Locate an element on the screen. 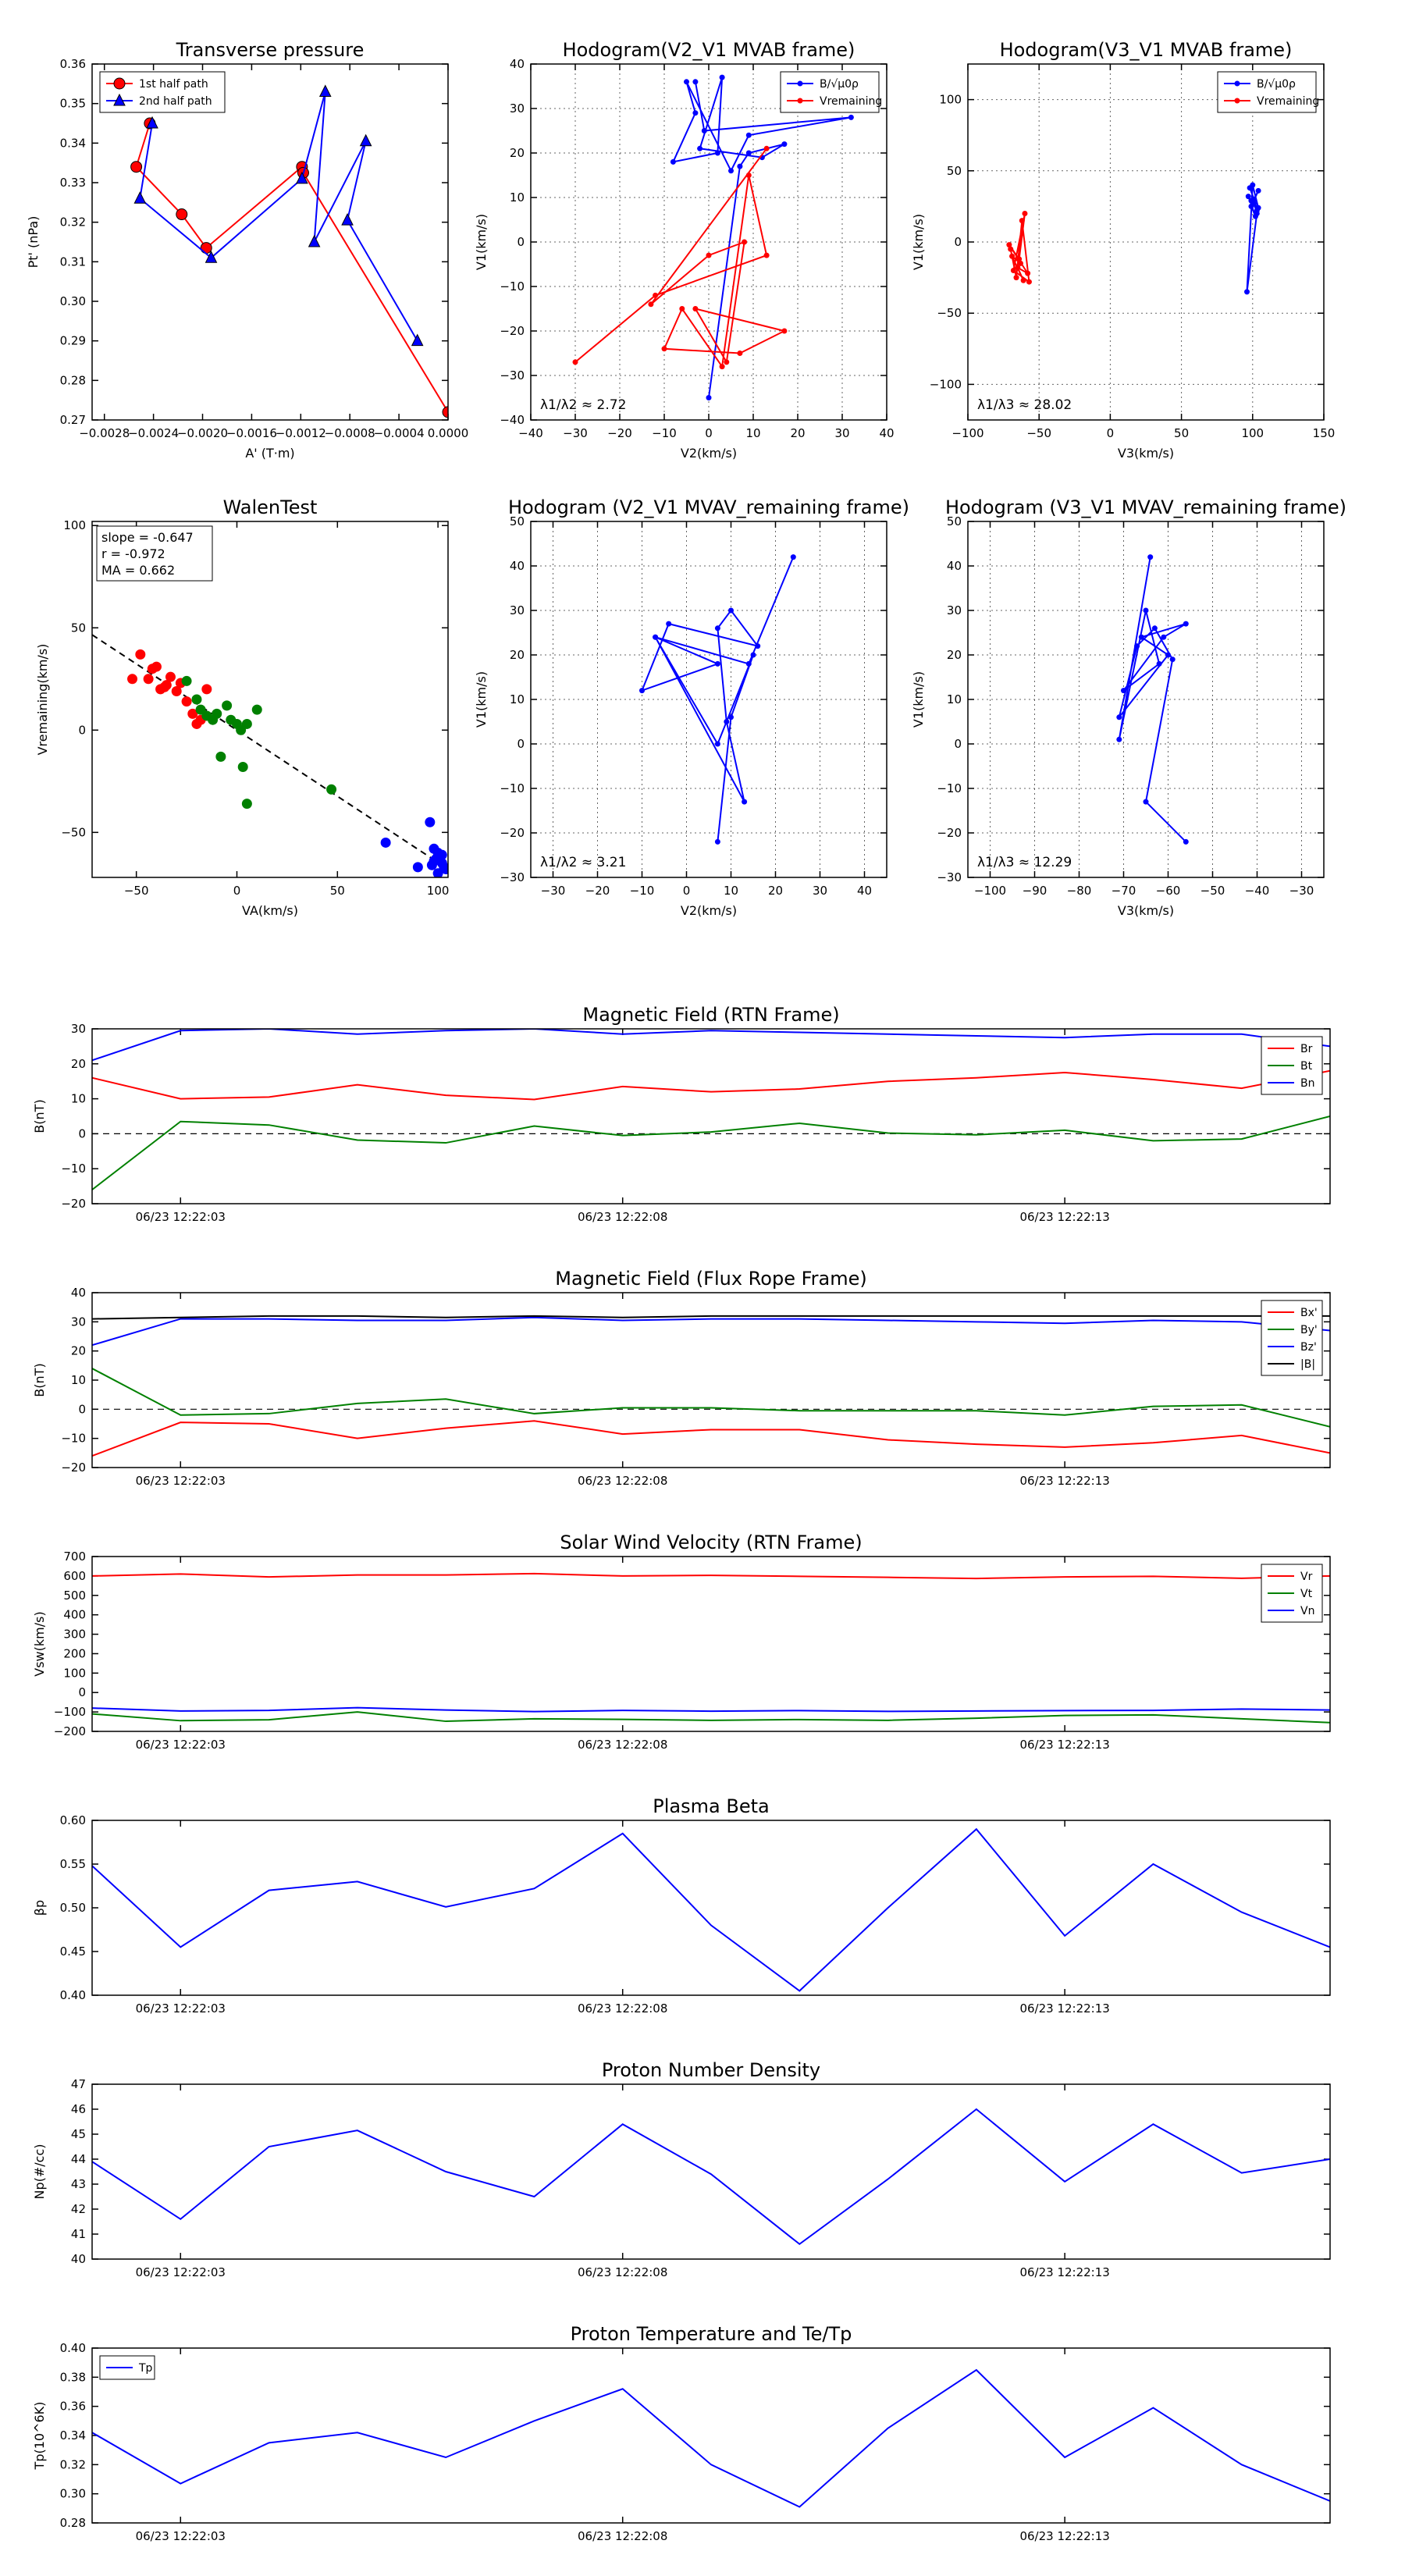 The image size is (1405, 2576). chart-title: Hodogram (V3_V1 MVAV_remaining frame) is located at coordinates (1146, 507).